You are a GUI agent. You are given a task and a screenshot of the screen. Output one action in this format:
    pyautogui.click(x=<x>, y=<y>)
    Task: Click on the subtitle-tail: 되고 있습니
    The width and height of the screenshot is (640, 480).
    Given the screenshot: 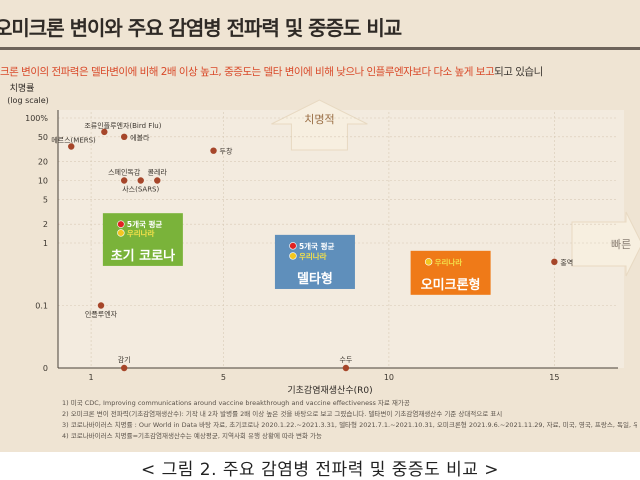 What is the action you would take?
    pyautogui.click(x=518, y=72)
    